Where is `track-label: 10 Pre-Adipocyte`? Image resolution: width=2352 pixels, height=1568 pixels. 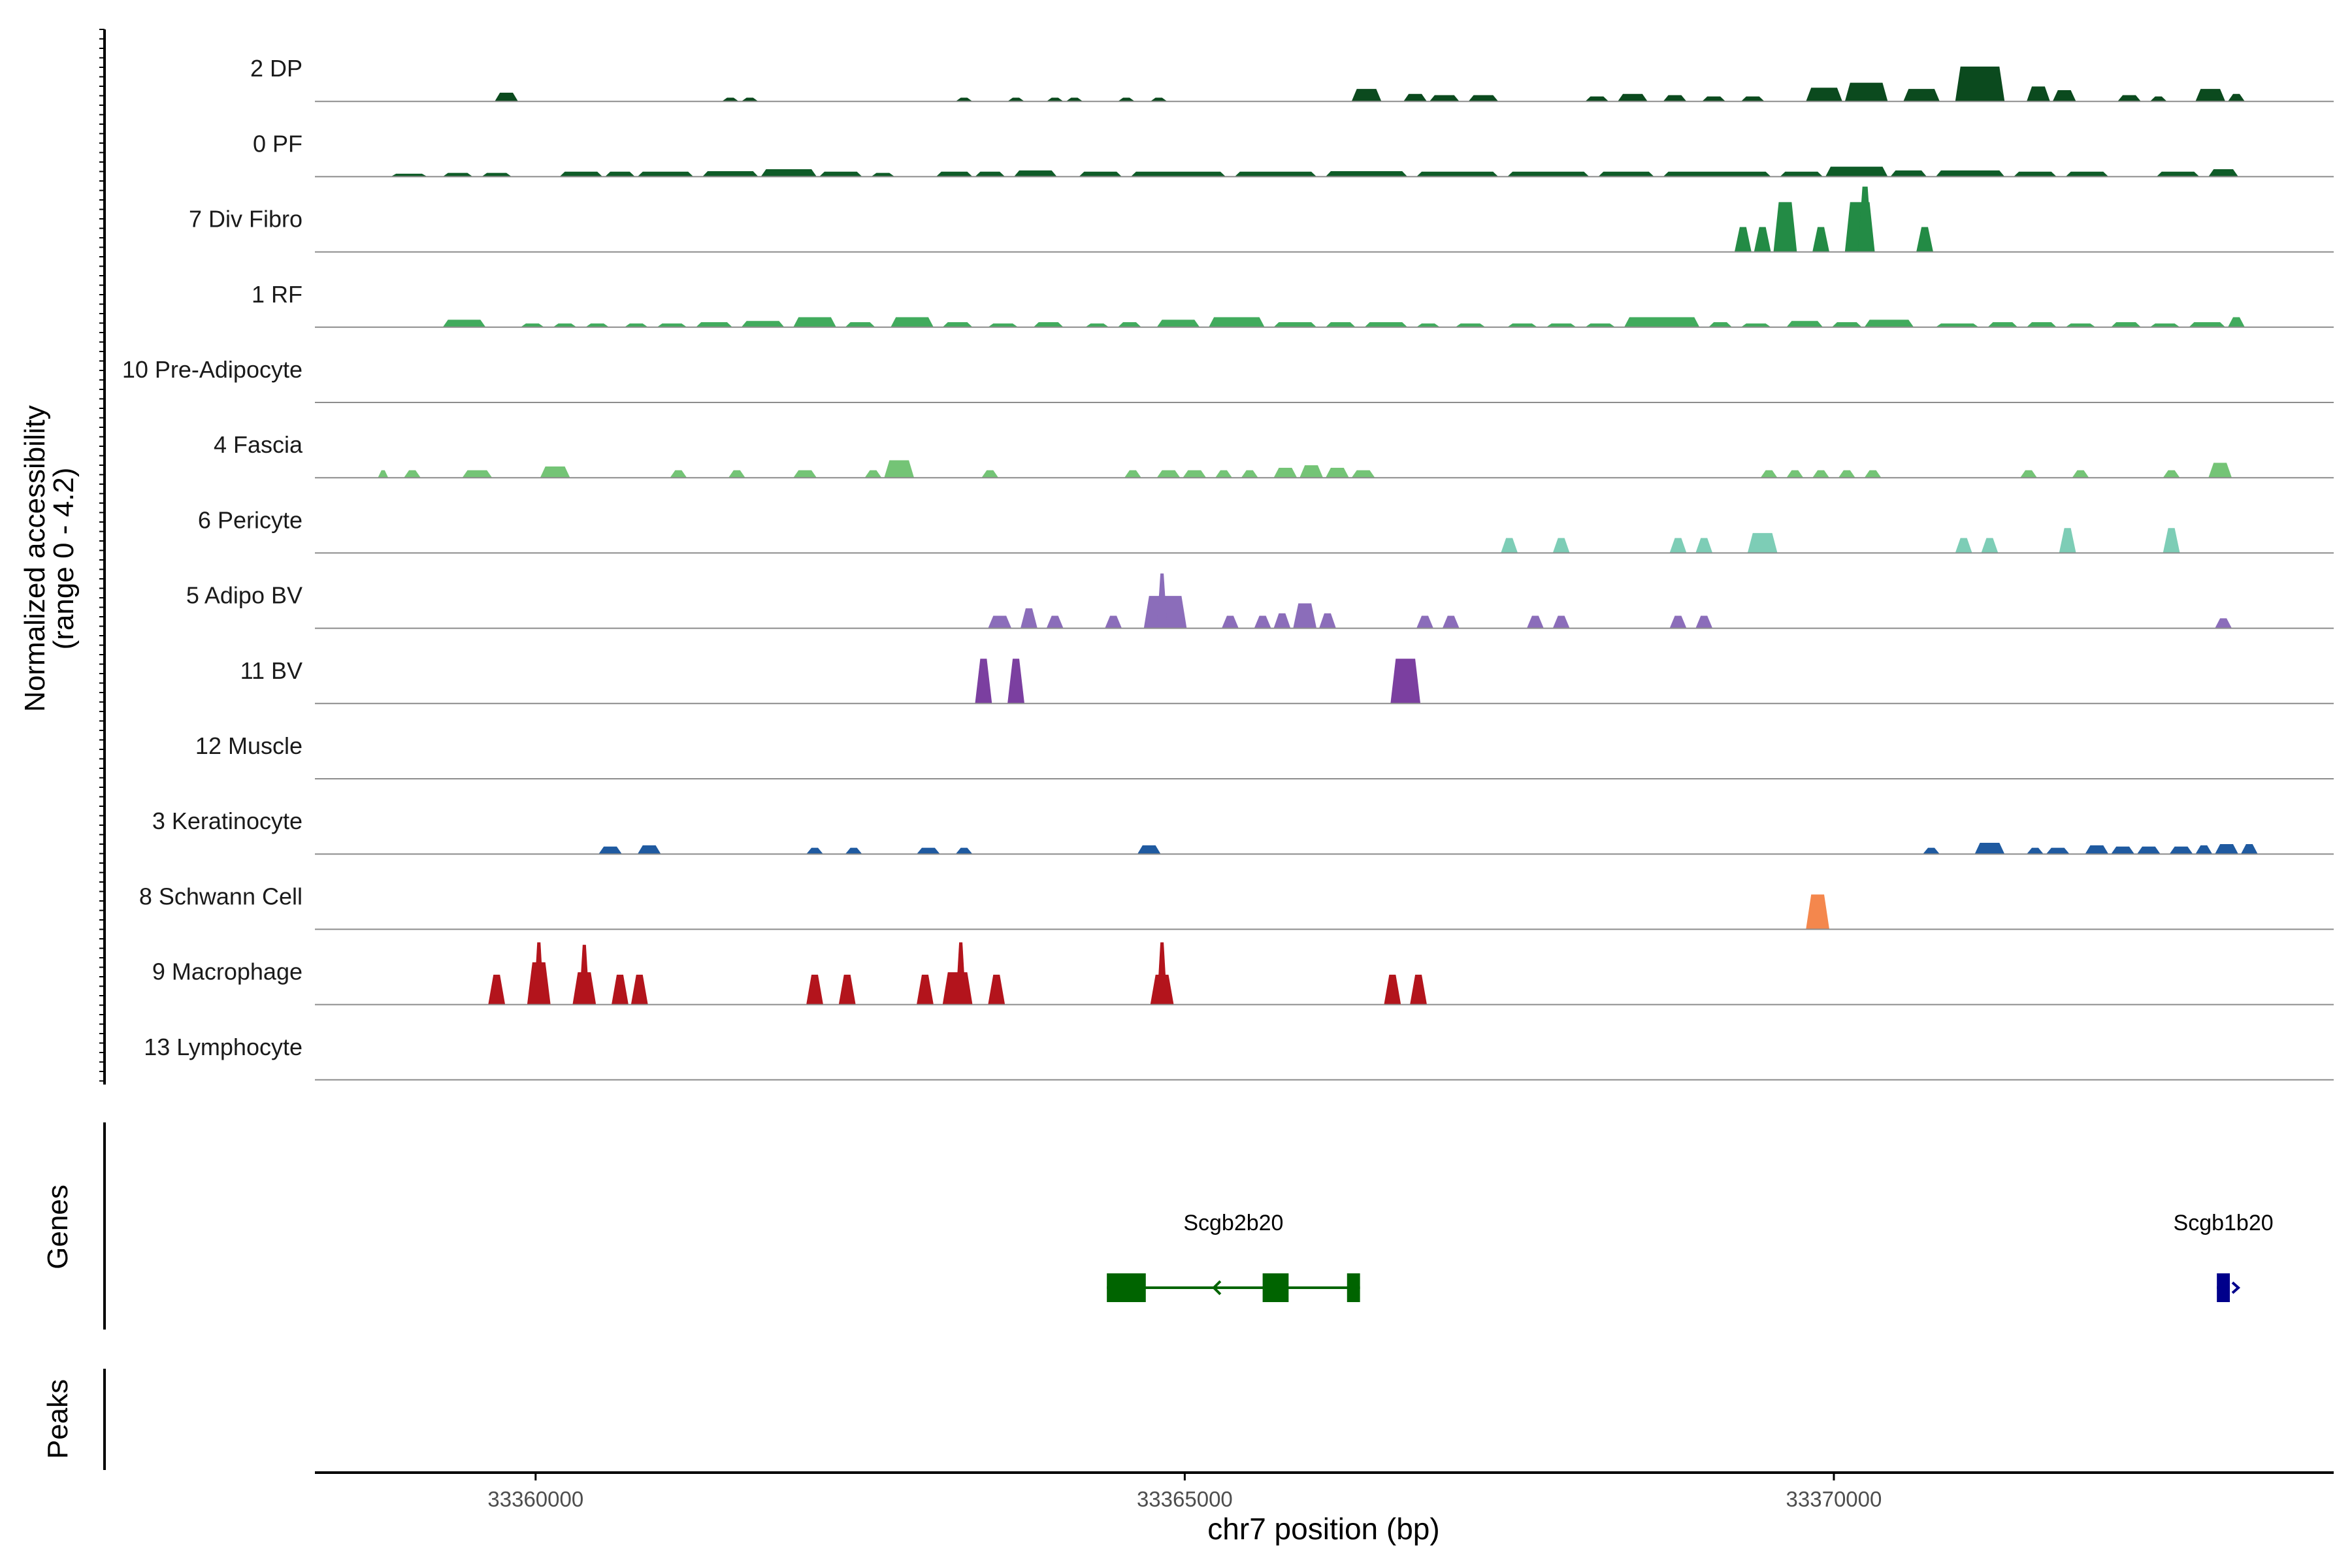
track-label: 10 Pre-Adipocyte is located at coordinates (212, 369).